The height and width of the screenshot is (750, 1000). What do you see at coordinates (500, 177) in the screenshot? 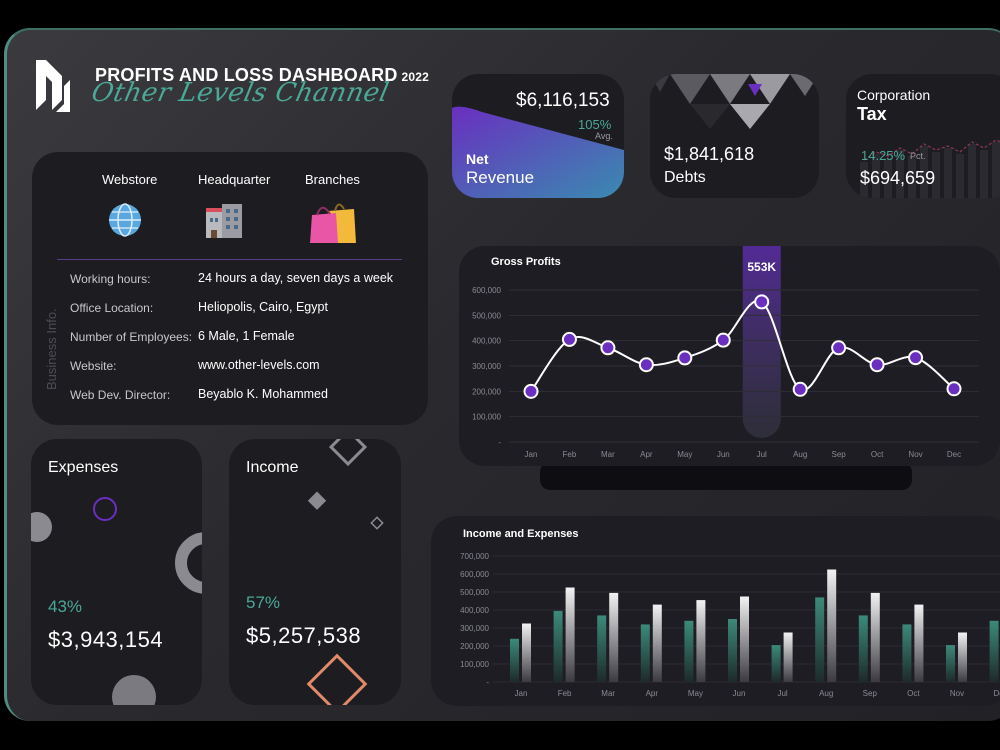
I see `net-revenue-label-2: Revenue` at bounding box center [500, 177].